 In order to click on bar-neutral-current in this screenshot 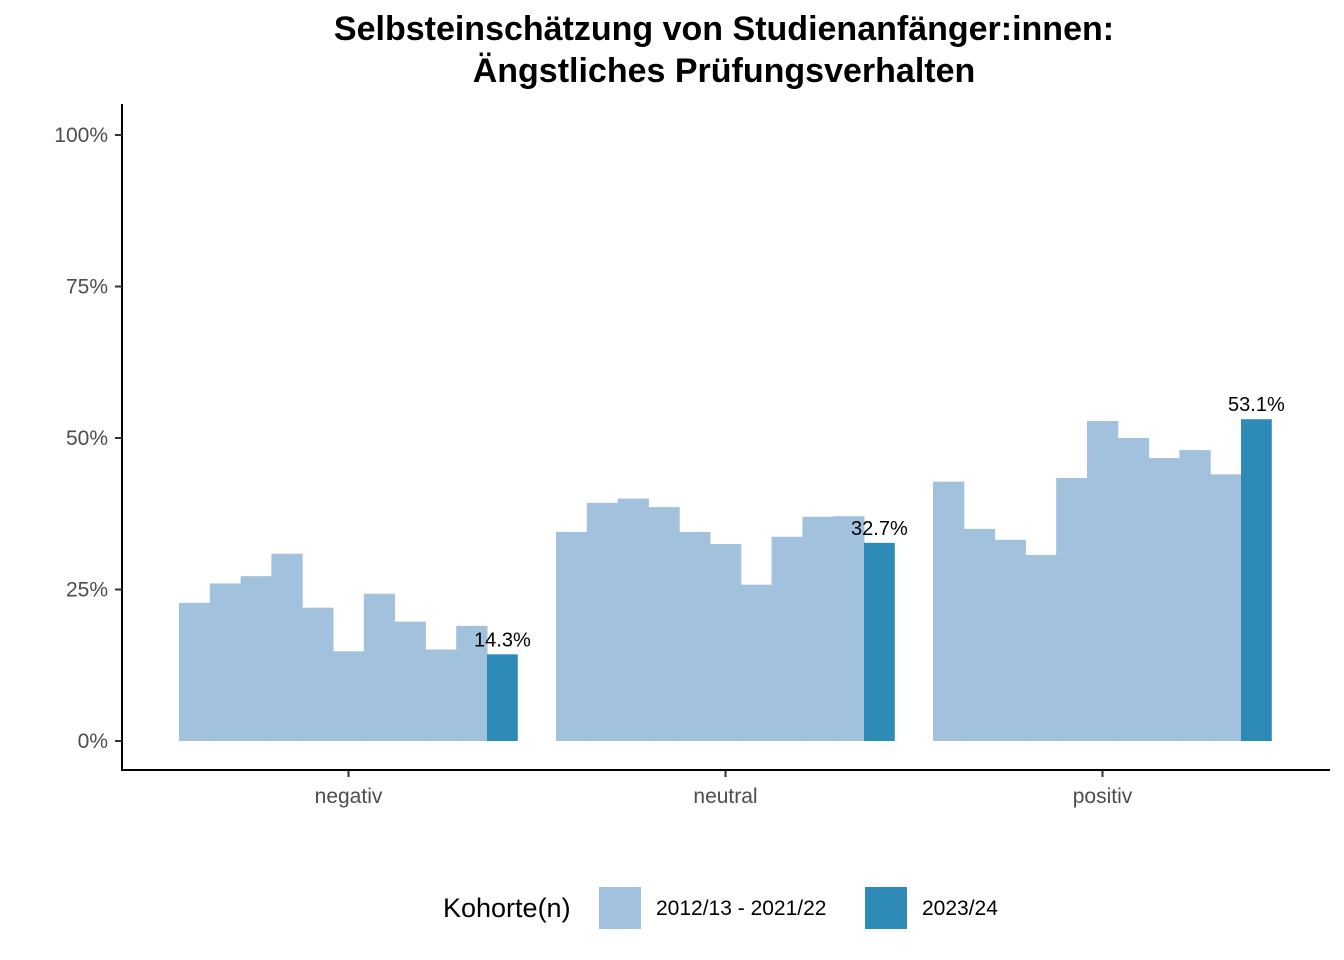, I will do `click(879, 641)`.